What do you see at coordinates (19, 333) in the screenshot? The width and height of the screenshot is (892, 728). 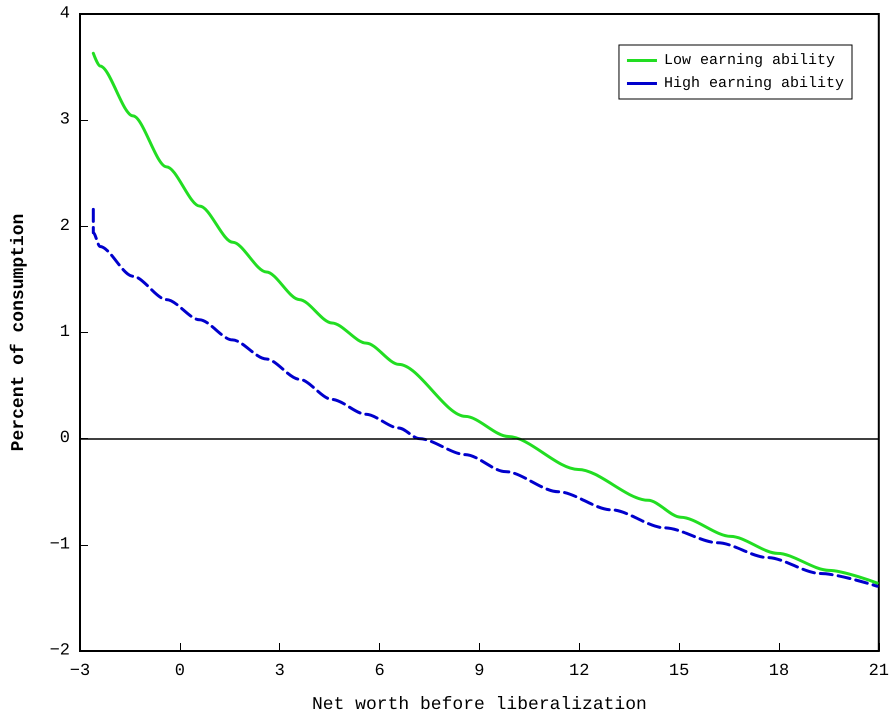 I see `y-axis-title: Percent of consumption` at bounding box center [19, 333].